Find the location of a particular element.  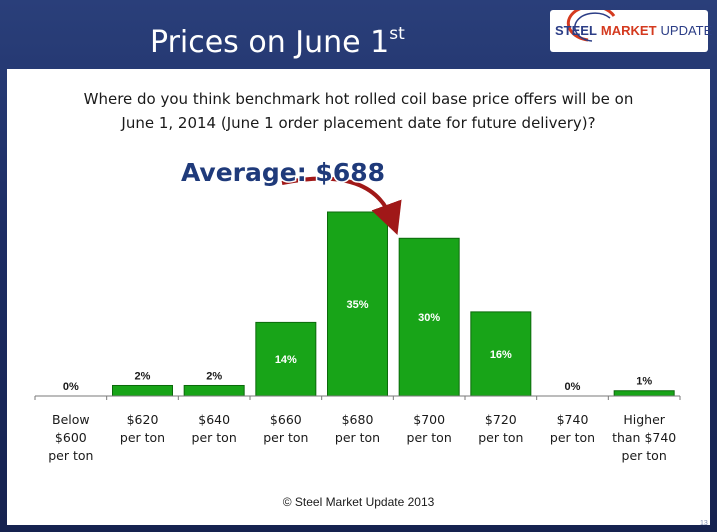

category-label: Higher than $740 per ton is located at coordinates (644, 437).